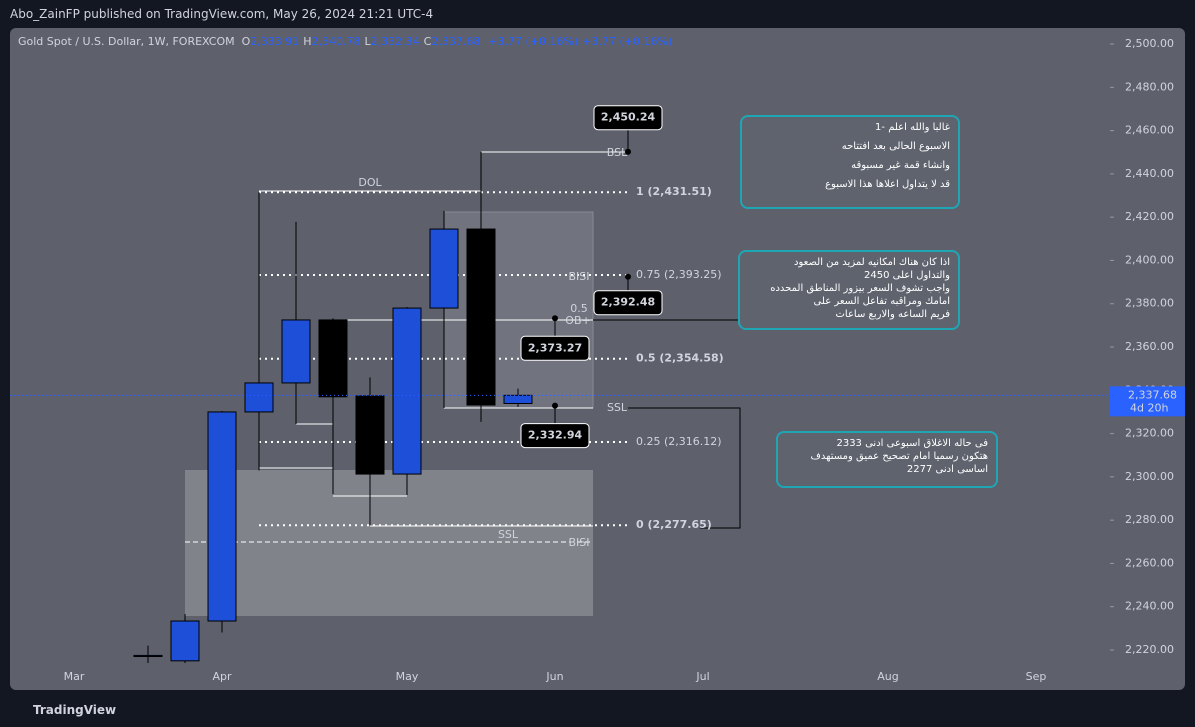 Image resolution: width=1195 pixels, height=727 pixels. Describe the element at coordinates (74, 676) in the screenshot. I see `x-tick-label: Mar` at that location.